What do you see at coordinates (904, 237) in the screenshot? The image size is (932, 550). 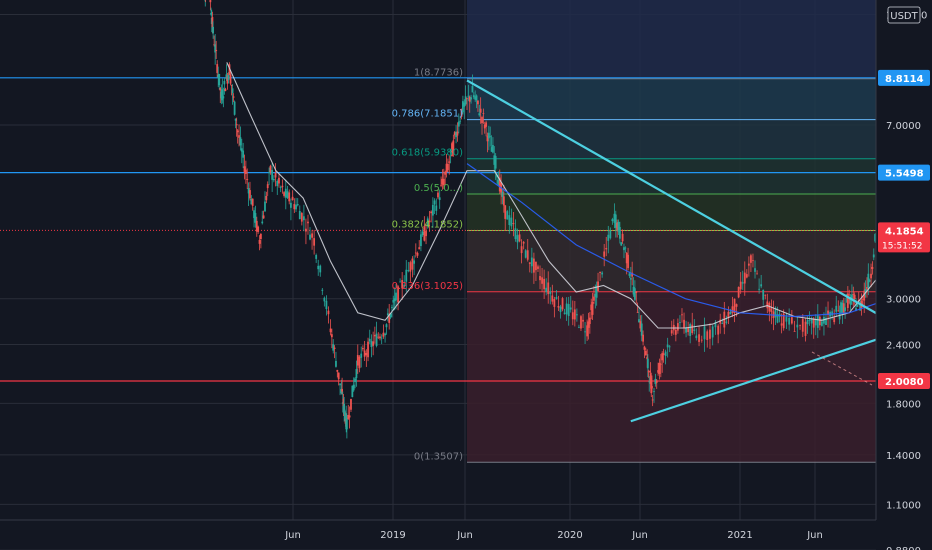 I see `current-price-tag-background` at bounding box center [904, 237].